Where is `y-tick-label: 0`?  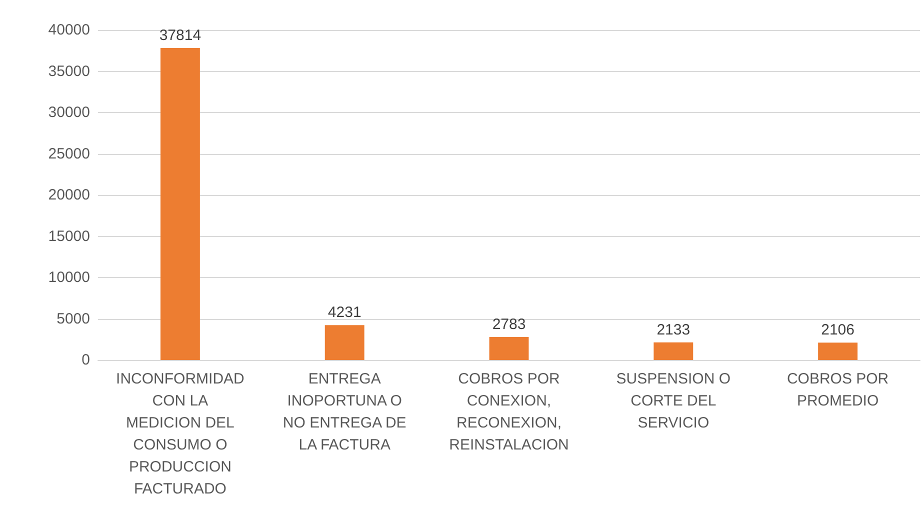
y-tick-label: 0 is located at coordinates (86, 360).